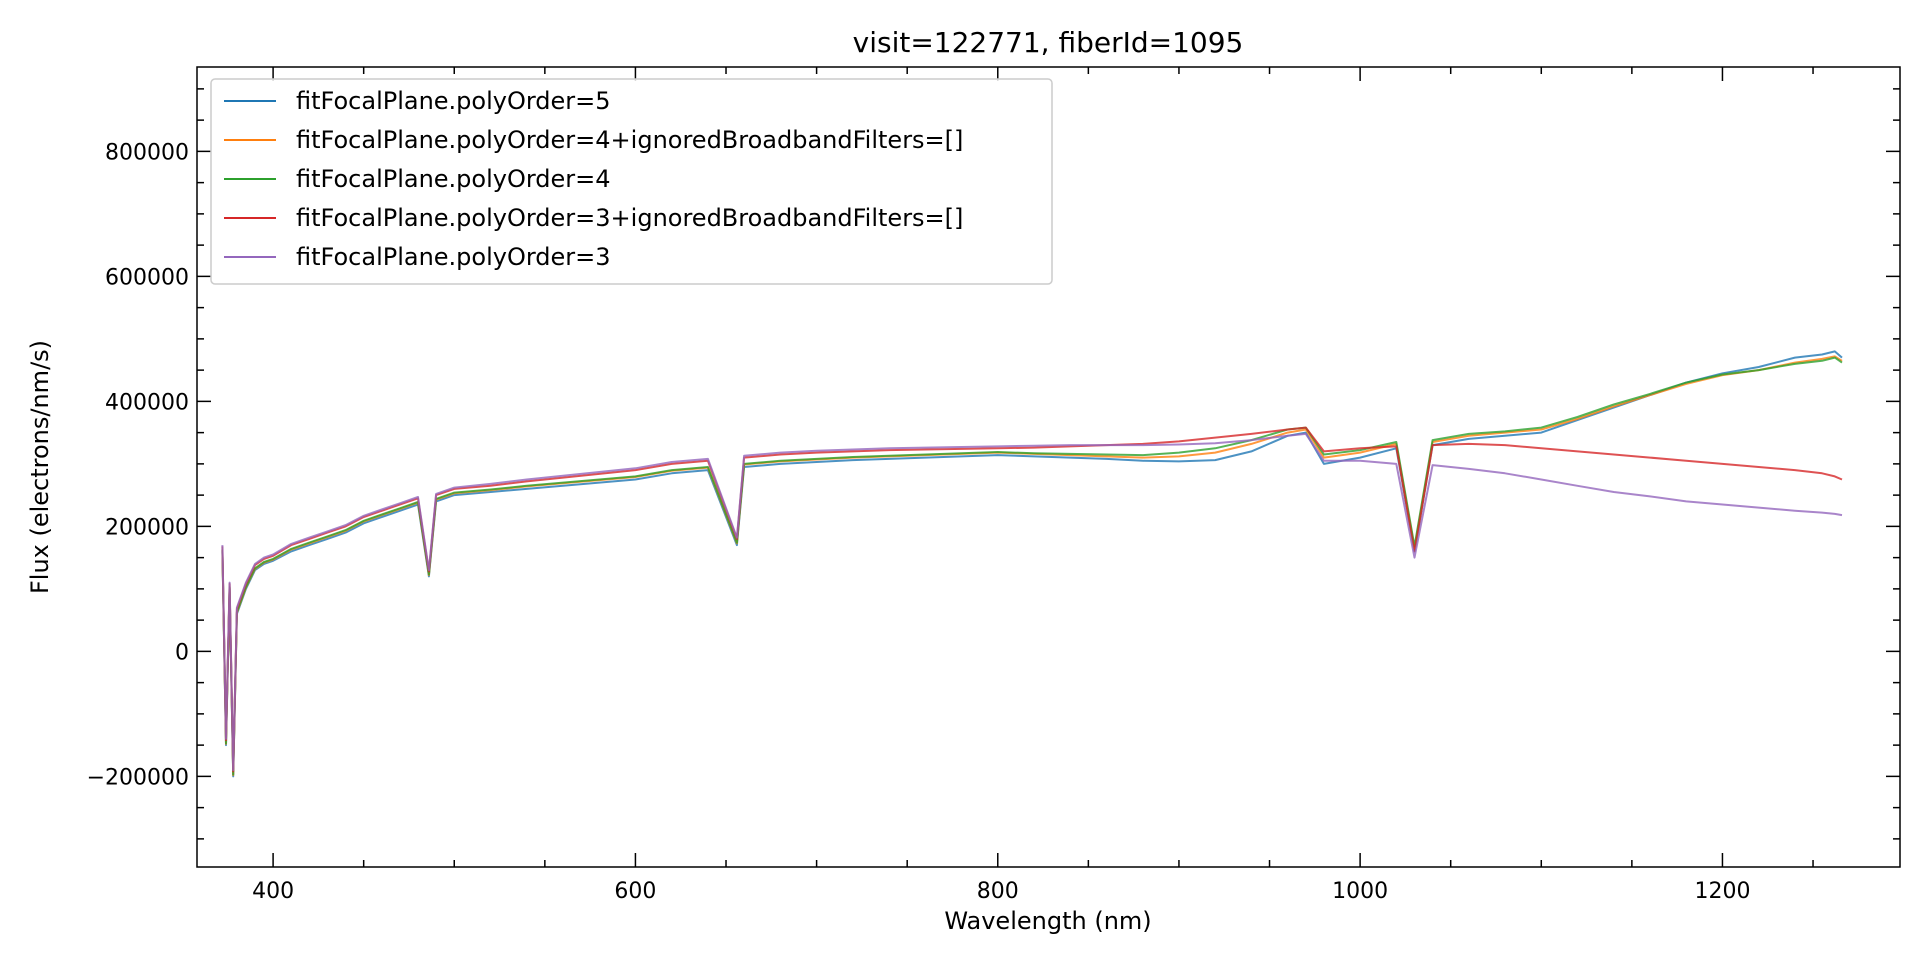  What do you see at coordinates (1360, 891) in the screenshot?
I see `x-tick-label: 1000` at bounding box center [1360, 891].